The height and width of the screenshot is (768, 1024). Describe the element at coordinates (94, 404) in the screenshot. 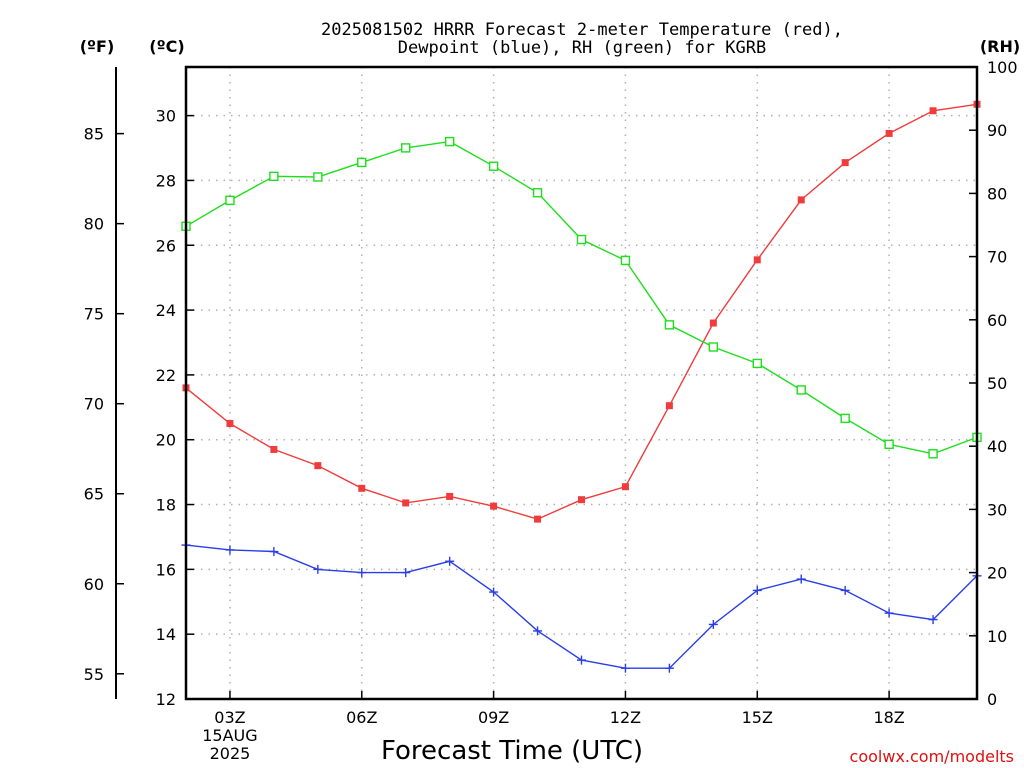

I see `fahrenheit-tick-label: 70` at that location.